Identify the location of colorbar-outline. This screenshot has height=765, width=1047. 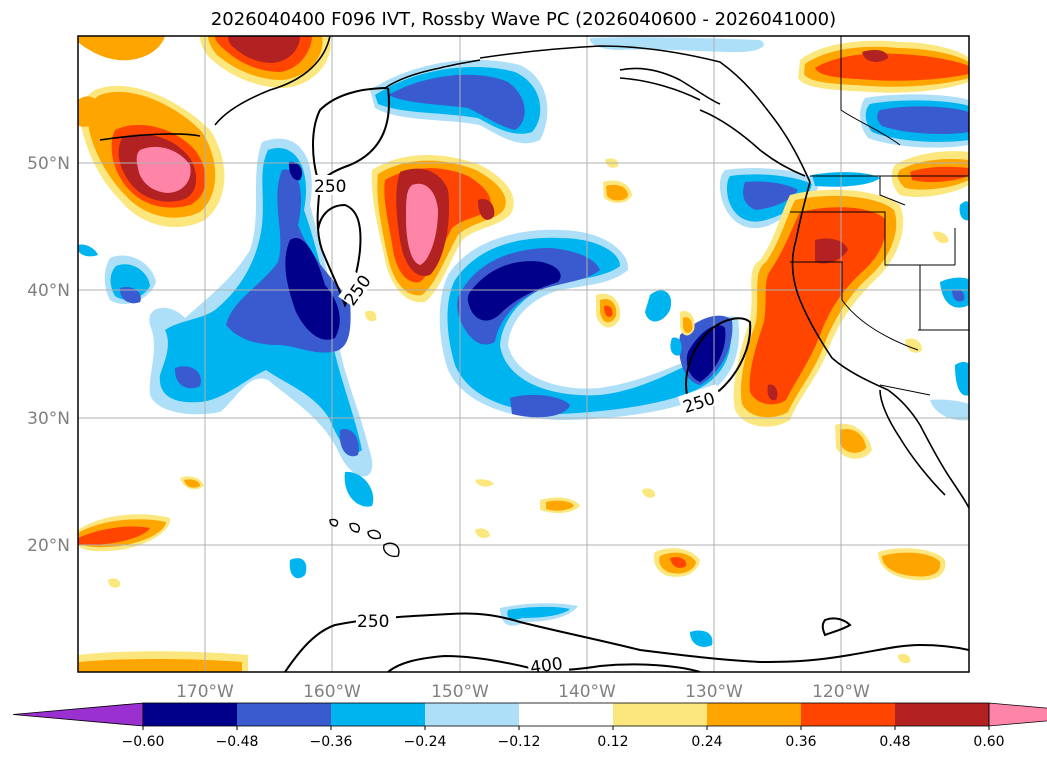
(566, 714).